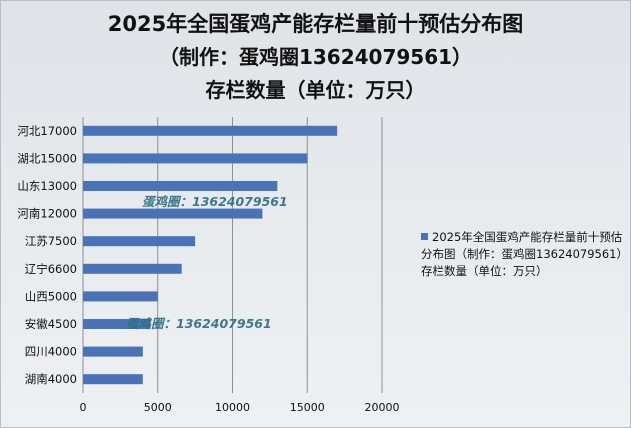 The width and height of the screenshot is (631, 428). Describe the element at coordinates (315, 24) in the screenshot. I see `chart-title: 2025年全国蛋鸡产能存栏量前十预估分布图` at that location.